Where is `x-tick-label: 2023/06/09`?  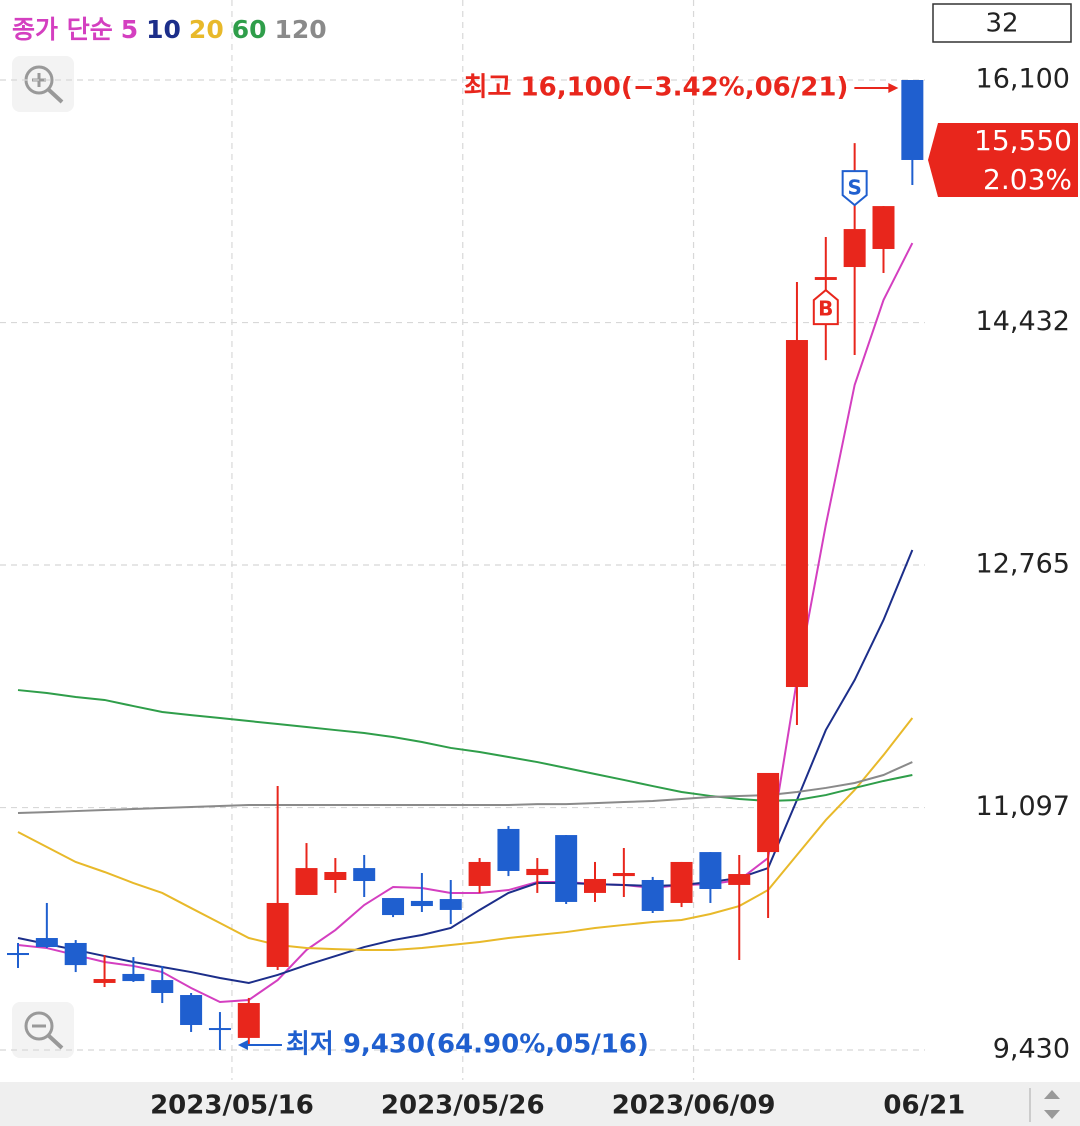 x-tick-label: 2023/06/09 is located at coordinates (694, 1106).